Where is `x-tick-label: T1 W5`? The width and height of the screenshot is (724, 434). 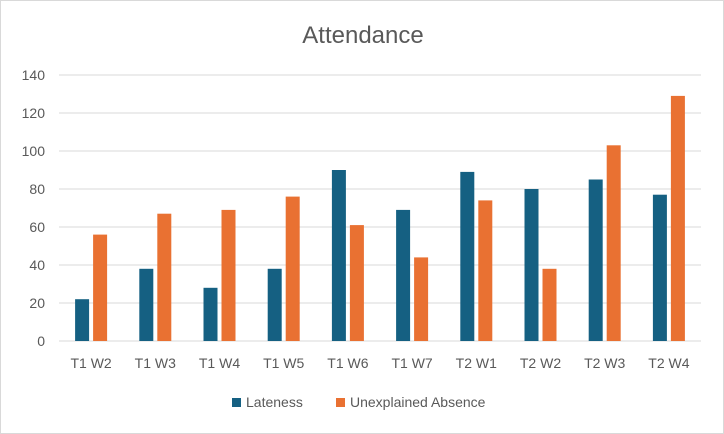
x-tick-label: T1 W5 is located at coordinates (283, 363).